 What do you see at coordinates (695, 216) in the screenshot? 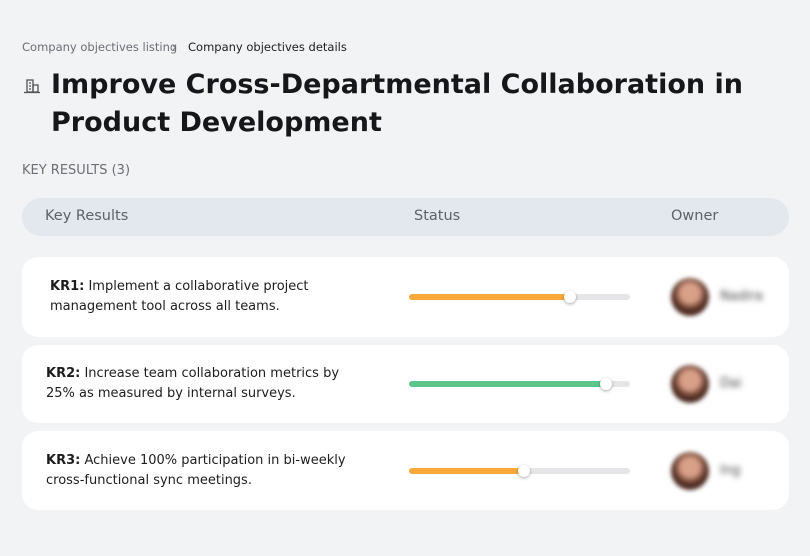
I see `column-header: Owner` at bounding box center [695, 216].